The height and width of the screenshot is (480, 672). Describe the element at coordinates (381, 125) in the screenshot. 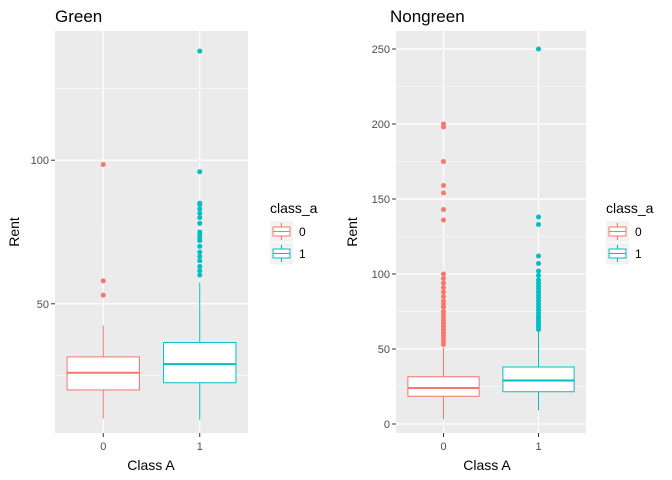

I see `y-tick-label: 200` at that location.